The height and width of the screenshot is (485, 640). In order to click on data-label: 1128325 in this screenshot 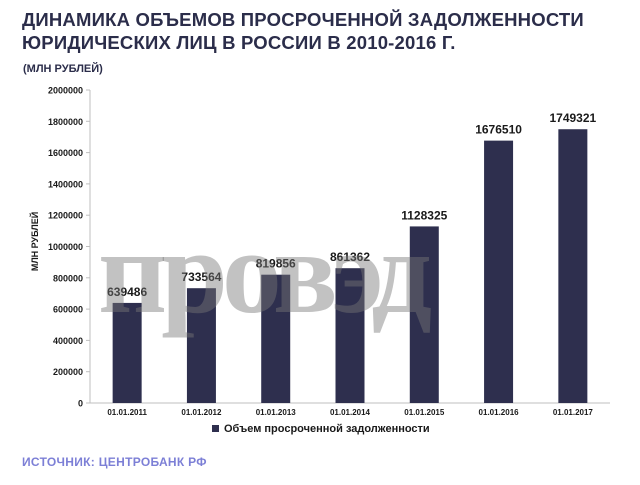, I will do `click(424, 215)`.